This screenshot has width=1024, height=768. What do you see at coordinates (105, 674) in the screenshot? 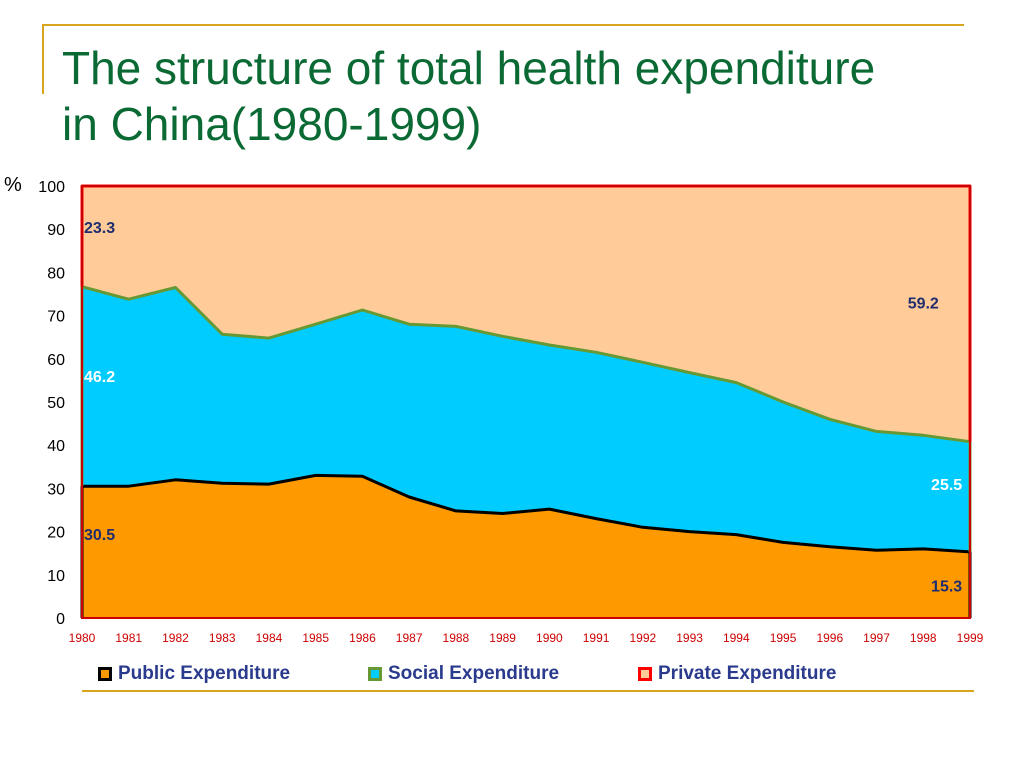
I see `legend-swatch-public` at bounding box center [105, 674].